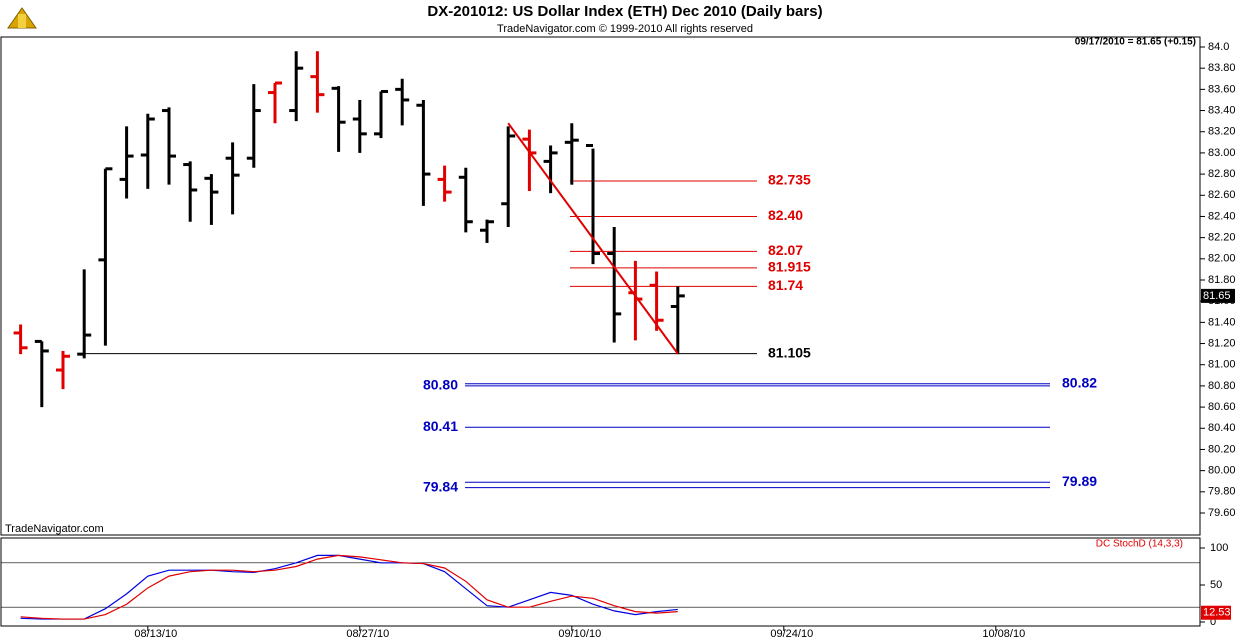 The width and height of the screenshot is (1250, 643). What do you see at coordinates (789, 267) in the screenshot?
I see `level-label: 81.915` at bounding box center [789, 267].